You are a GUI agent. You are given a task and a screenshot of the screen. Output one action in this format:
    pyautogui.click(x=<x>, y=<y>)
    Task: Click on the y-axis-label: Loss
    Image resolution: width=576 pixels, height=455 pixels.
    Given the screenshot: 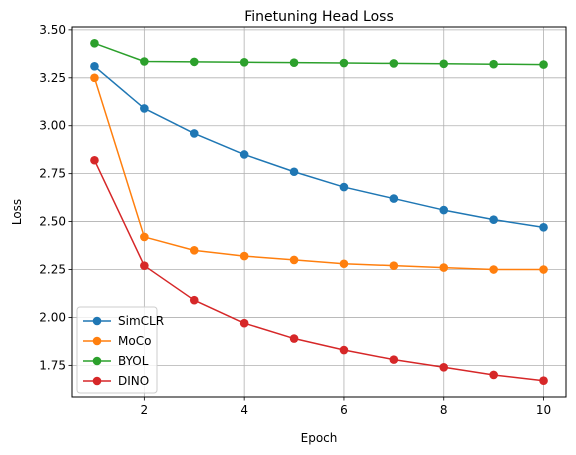 What is the action you would take?
    pyautogui.click(x=17, y=212)
    